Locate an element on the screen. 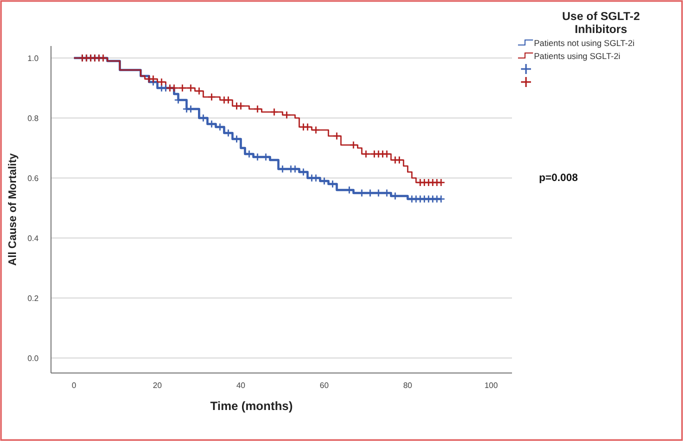  y-tick-label: 0.8 is located at coordinates (33, 118).